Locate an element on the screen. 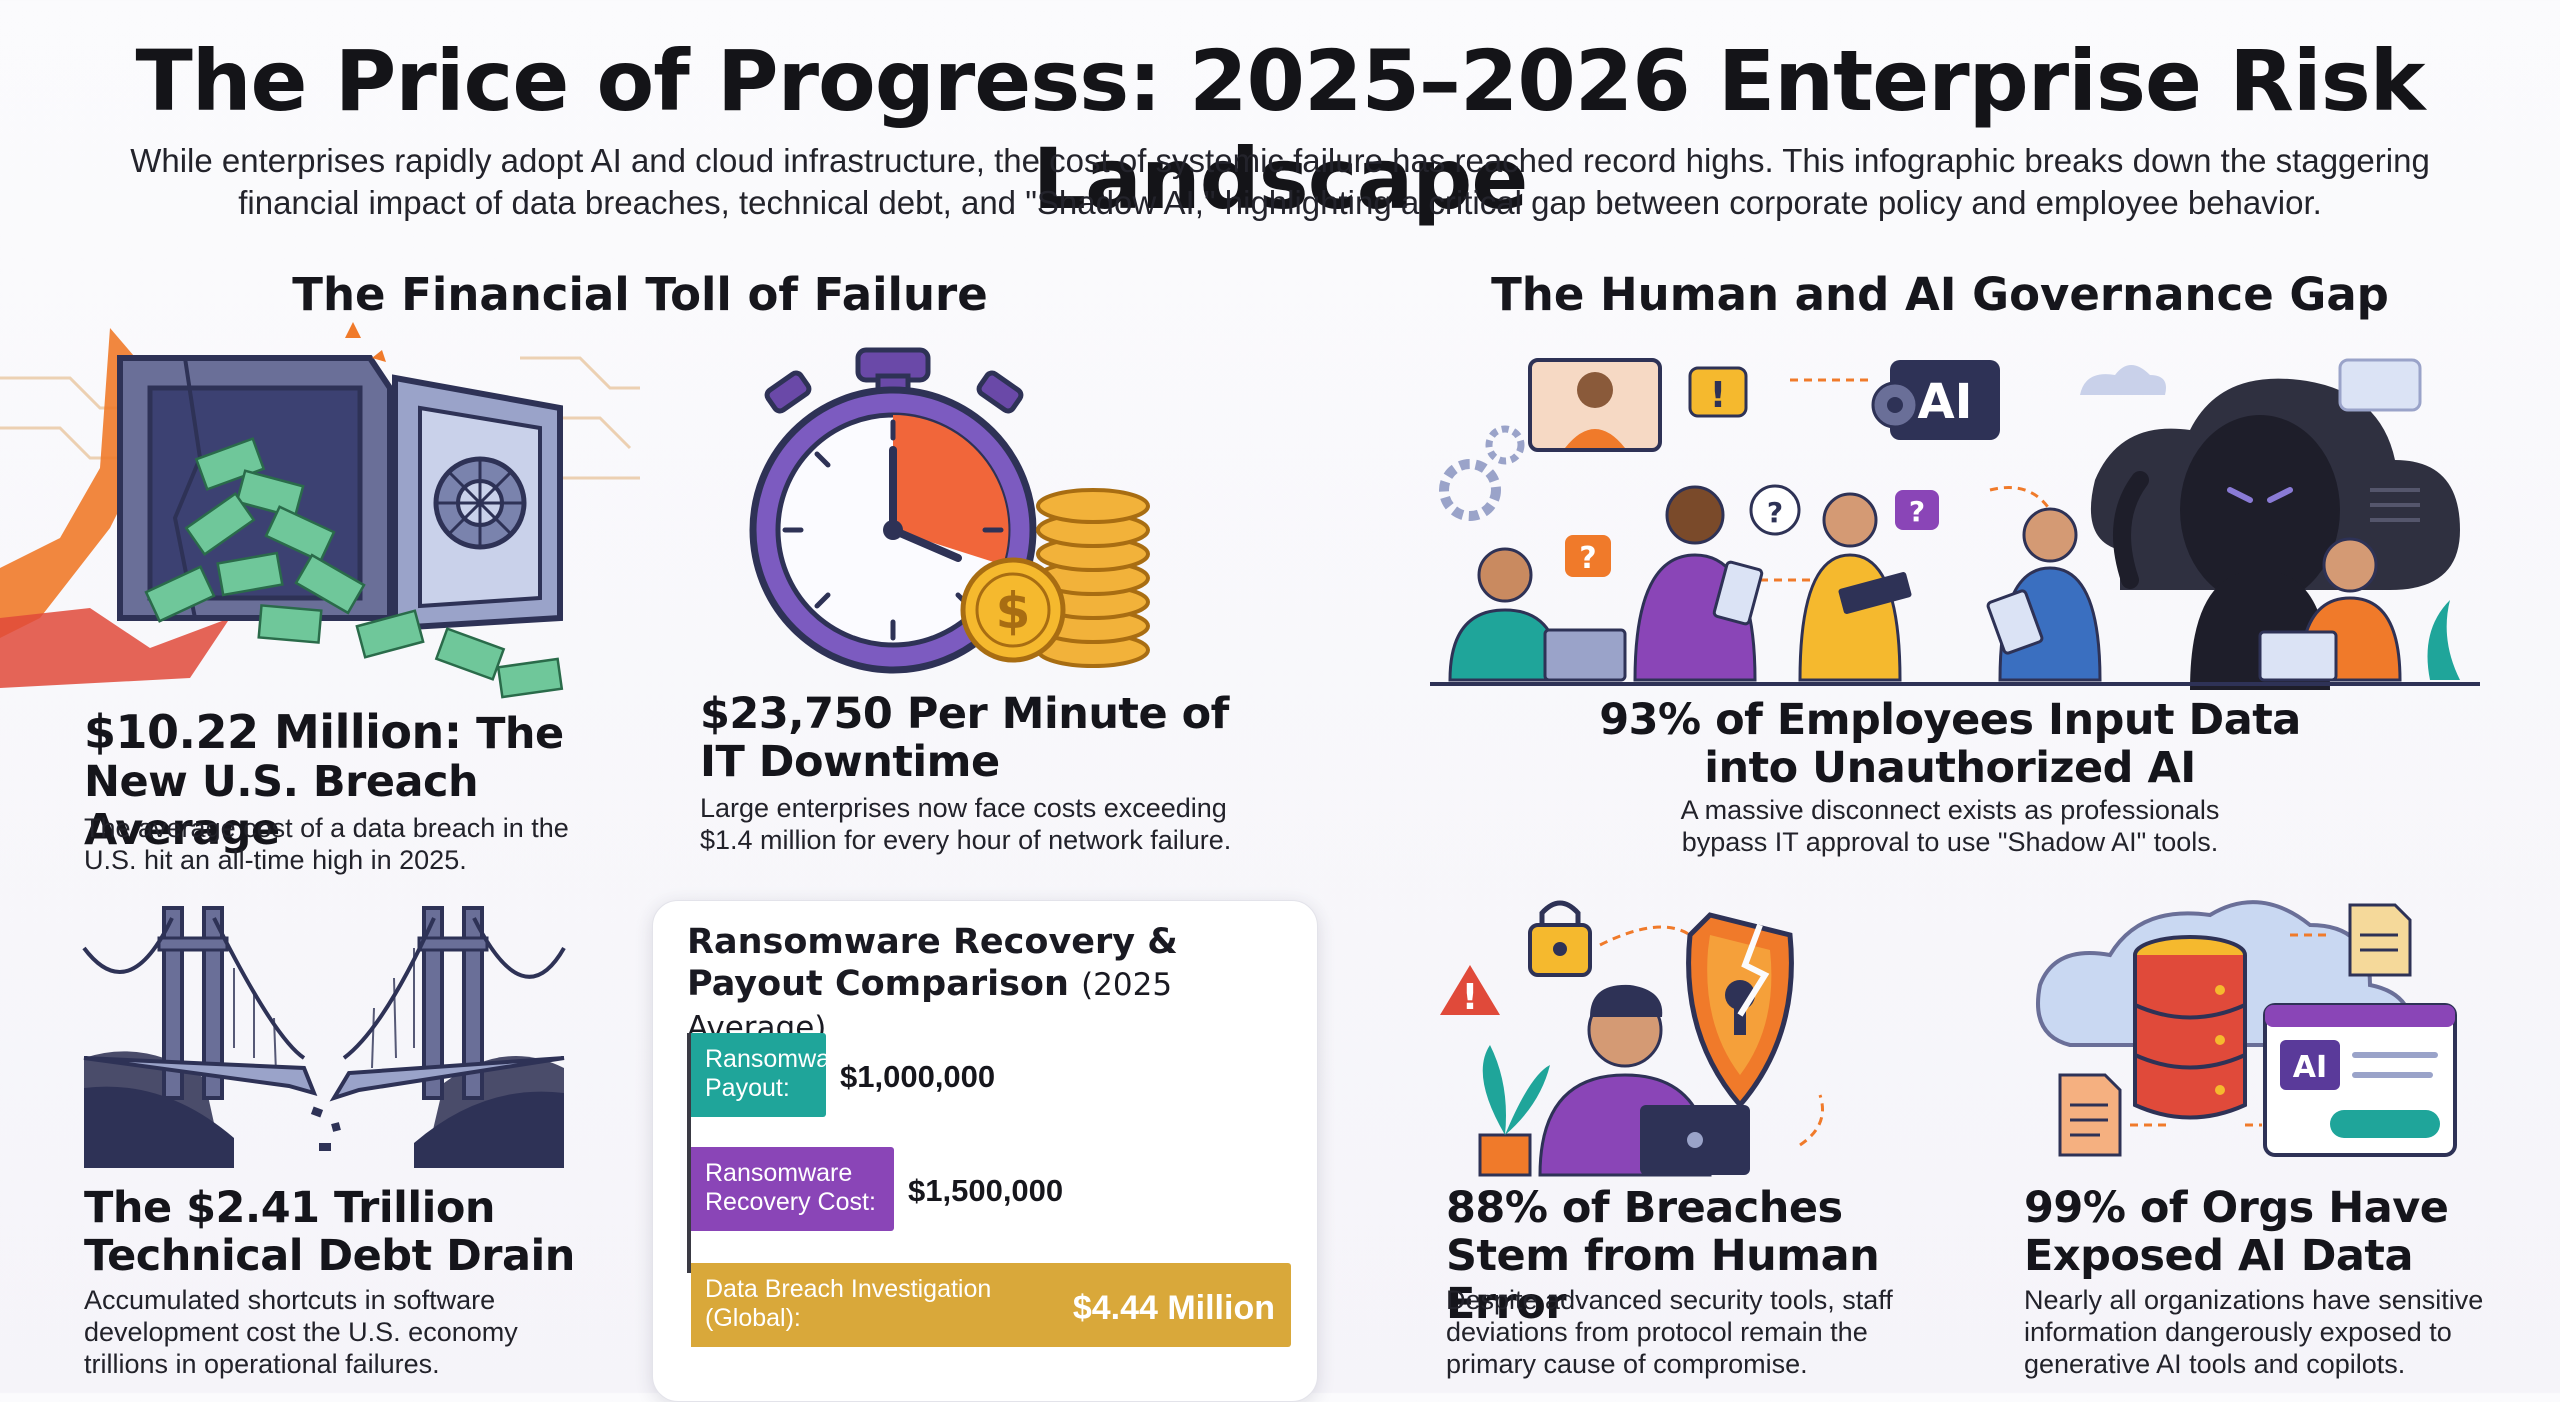 Image resolution: width=2560 pixels, height=1402 pixels. crumbling-bridge-icon is located at coordinates (324, 1037).